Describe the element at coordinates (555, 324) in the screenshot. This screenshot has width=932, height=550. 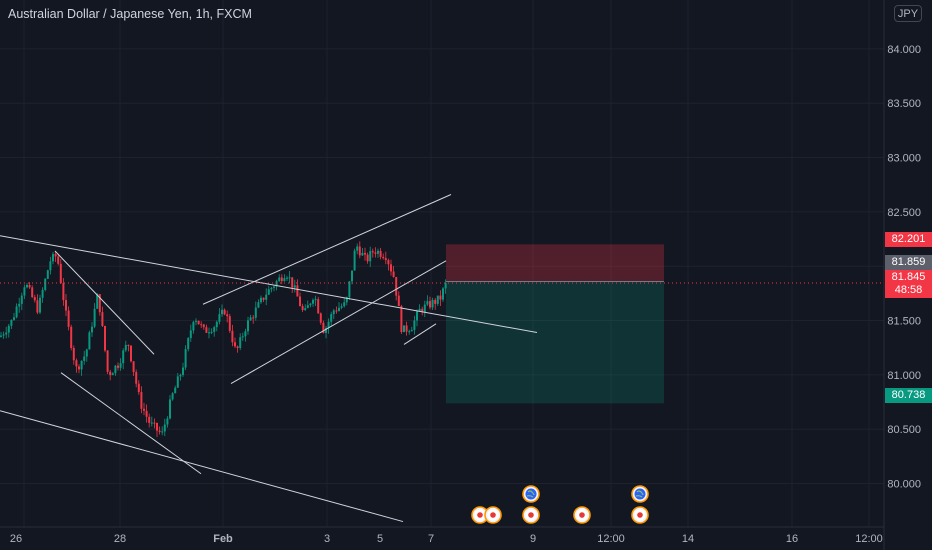
I see `short-position-tool` at that location.